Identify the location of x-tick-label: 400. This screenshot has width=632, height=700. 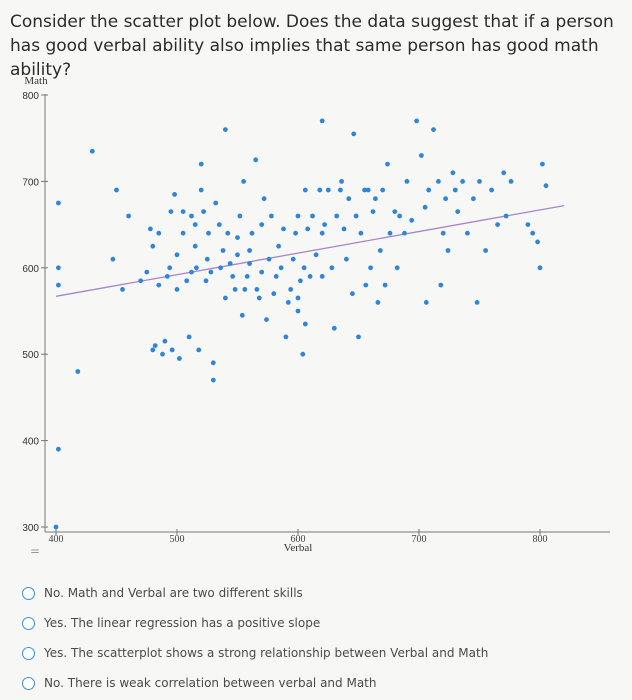
(56, 539).